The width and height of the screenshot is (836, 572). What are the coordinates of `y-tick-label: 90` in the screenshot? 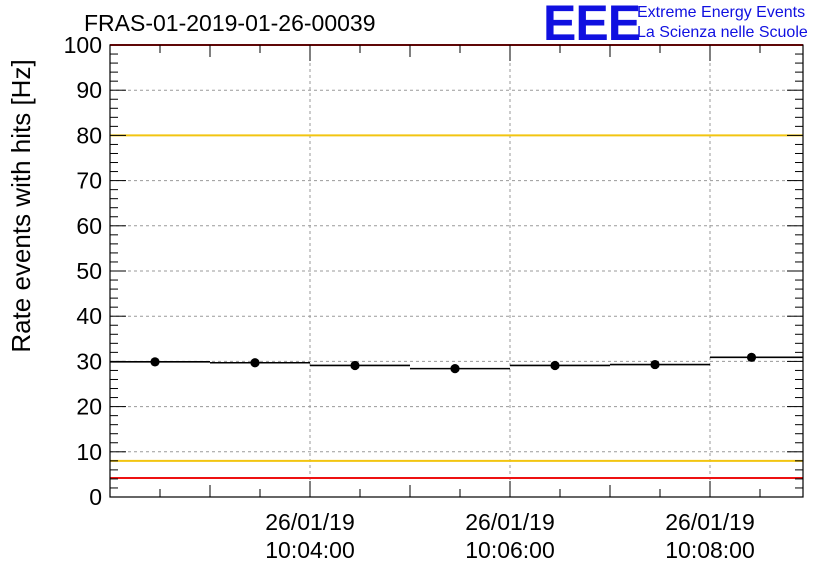 It's located at (89, 90).